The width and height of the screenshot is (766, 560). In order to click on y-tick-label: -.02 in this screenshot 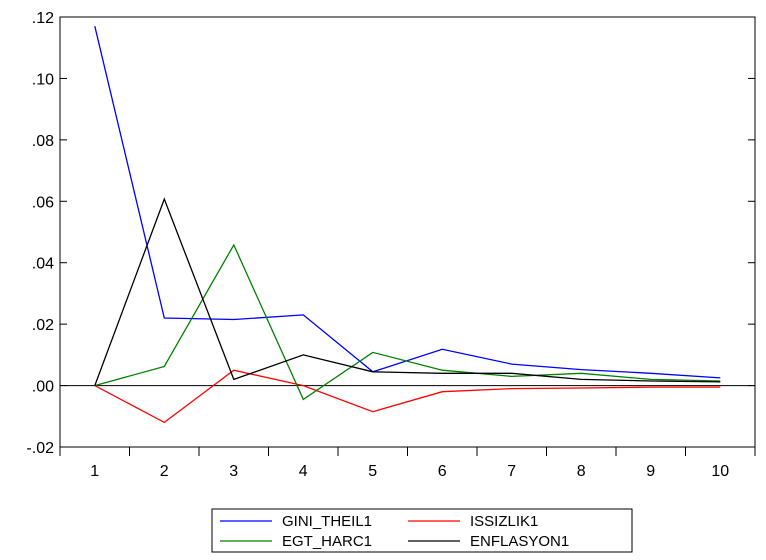, I will do `click(40, 448)`.